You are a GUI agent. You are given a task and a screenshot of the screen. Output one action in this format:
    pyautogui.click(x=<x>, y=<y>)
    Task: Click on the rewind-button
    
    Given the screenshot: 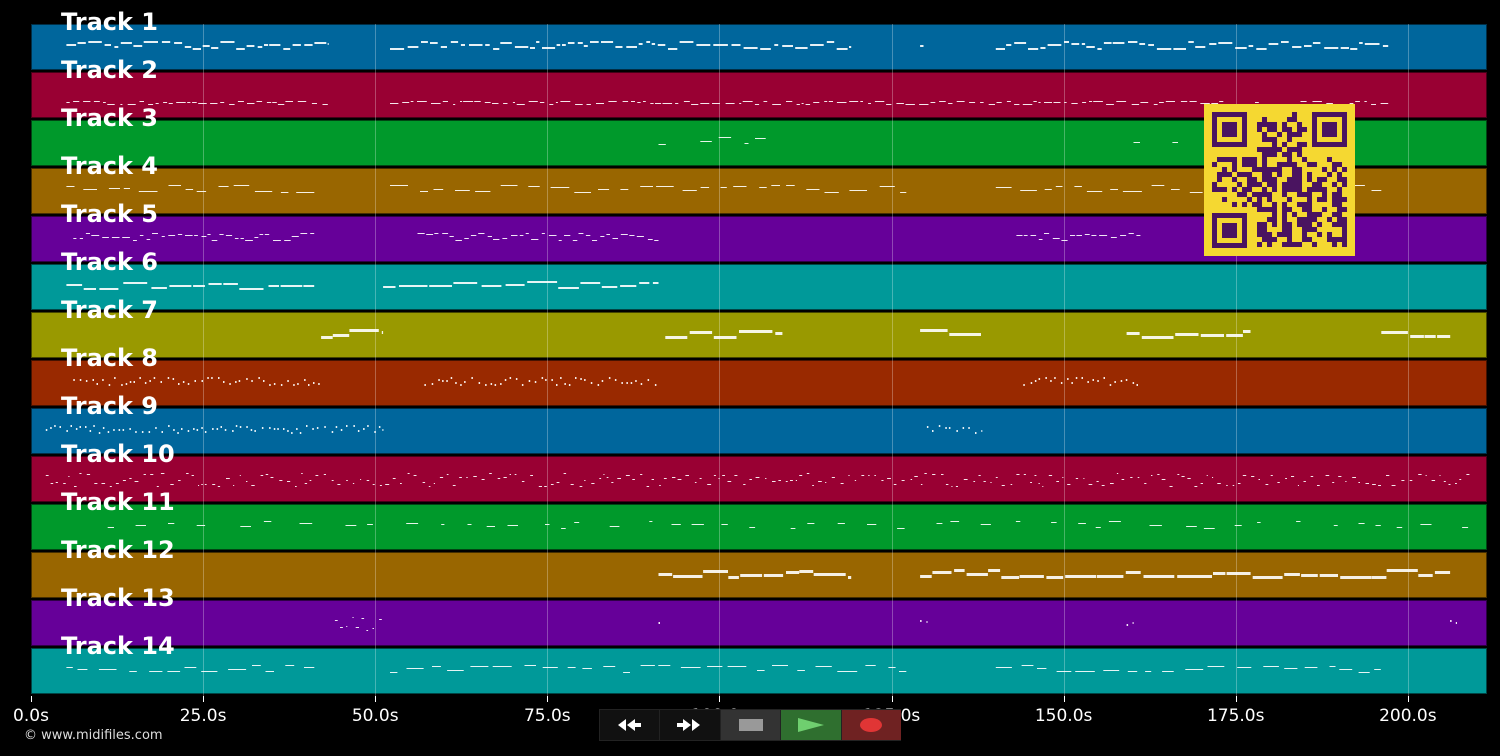 What is the action you would take?
    pyautogui.click(x=630, y=725)
    